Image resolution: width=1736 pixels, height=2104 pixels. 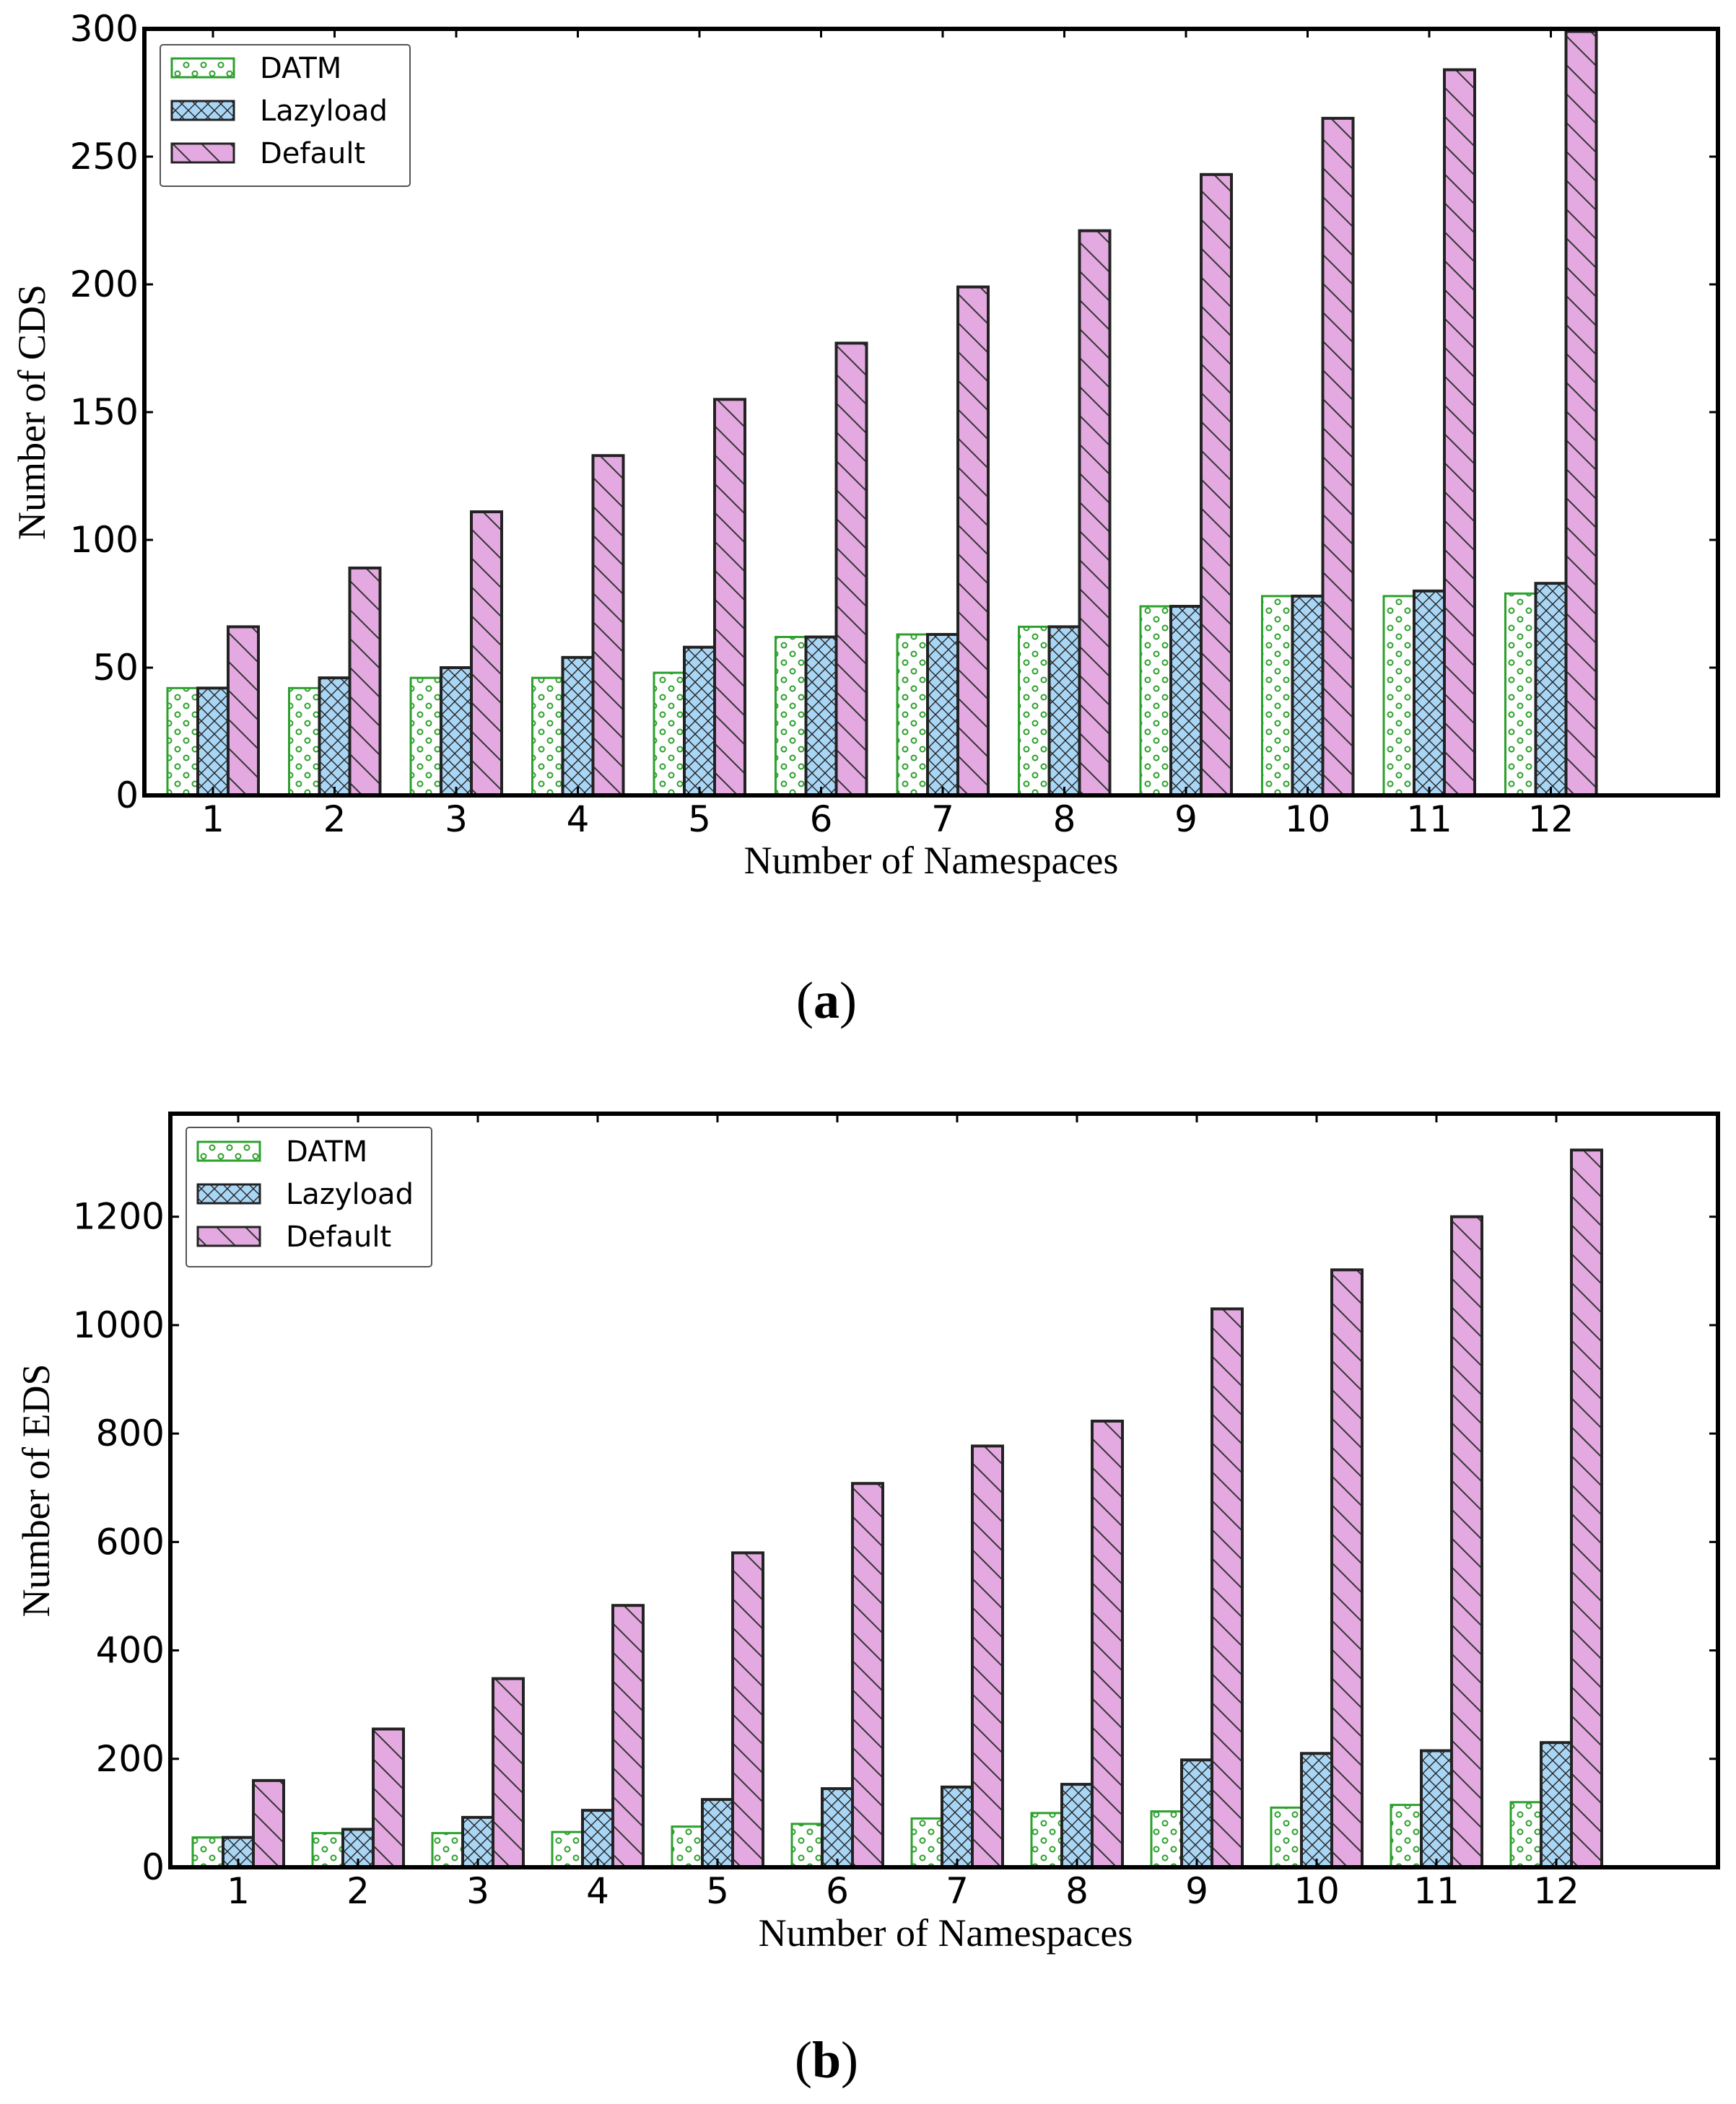 I want to click on chart-a-xtick-label-5: 5, so click(x=699, y=819).